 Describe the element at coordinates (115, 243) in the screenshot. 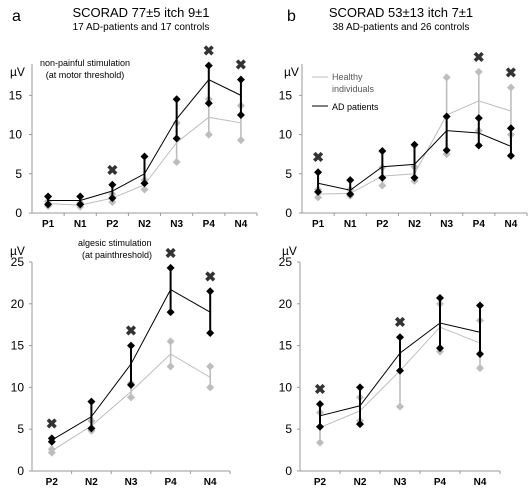

I see `stimulation-note: algesic stimulation` at that location.